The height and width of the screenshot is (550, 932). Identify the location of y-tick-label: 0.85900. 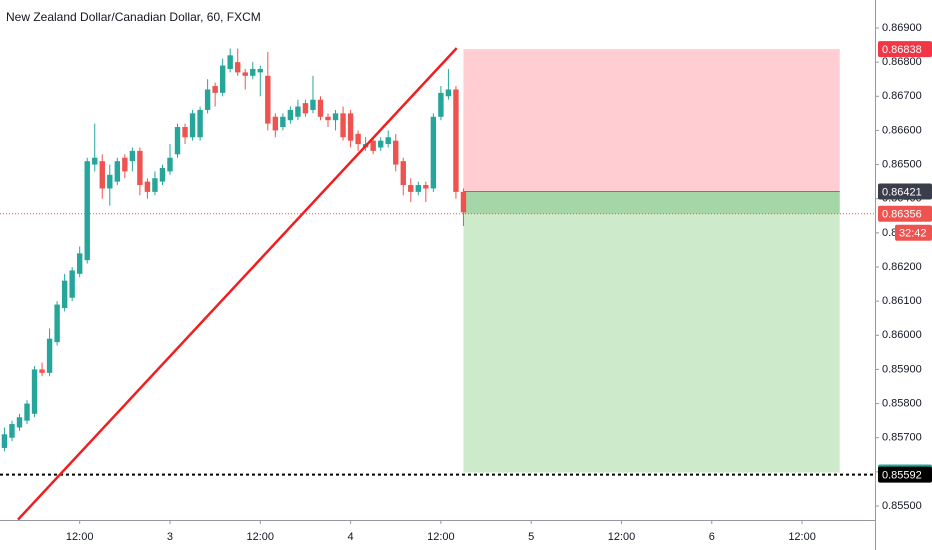
(902, 369).